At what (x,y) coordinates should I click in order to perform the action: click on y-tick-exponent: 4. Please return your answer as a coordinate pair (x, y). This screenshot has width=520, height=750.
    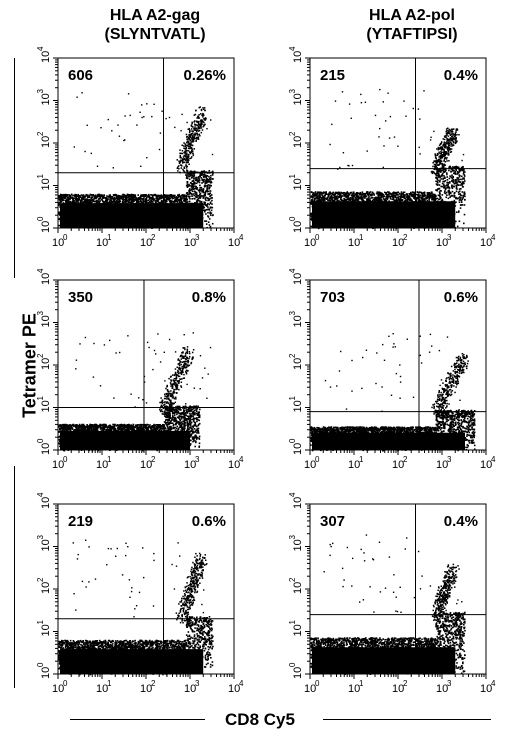
    Looking at the image, I should click on (40, 48).